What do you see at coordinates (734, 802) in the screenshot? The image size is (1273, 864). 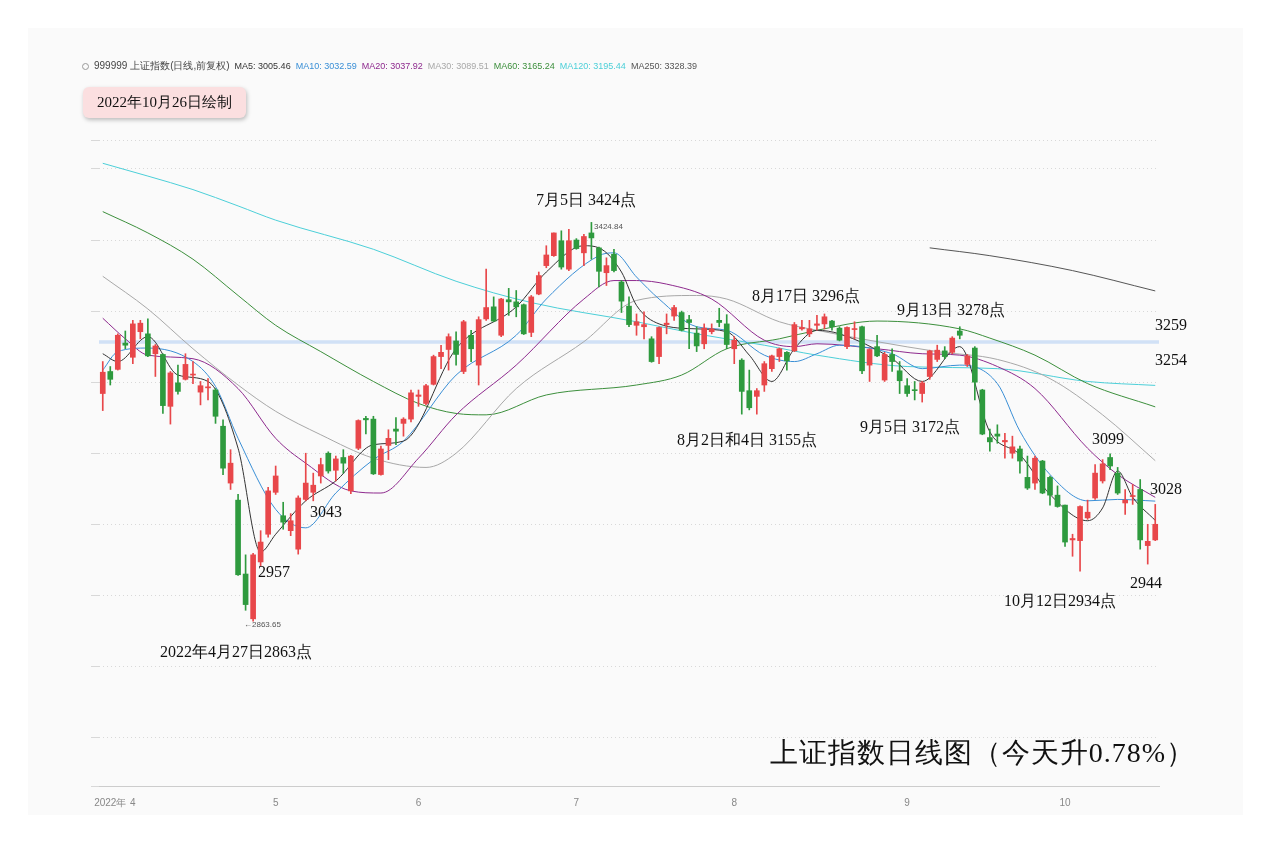 I see `x-tick-label: 8` at bounding box center [734, 802].